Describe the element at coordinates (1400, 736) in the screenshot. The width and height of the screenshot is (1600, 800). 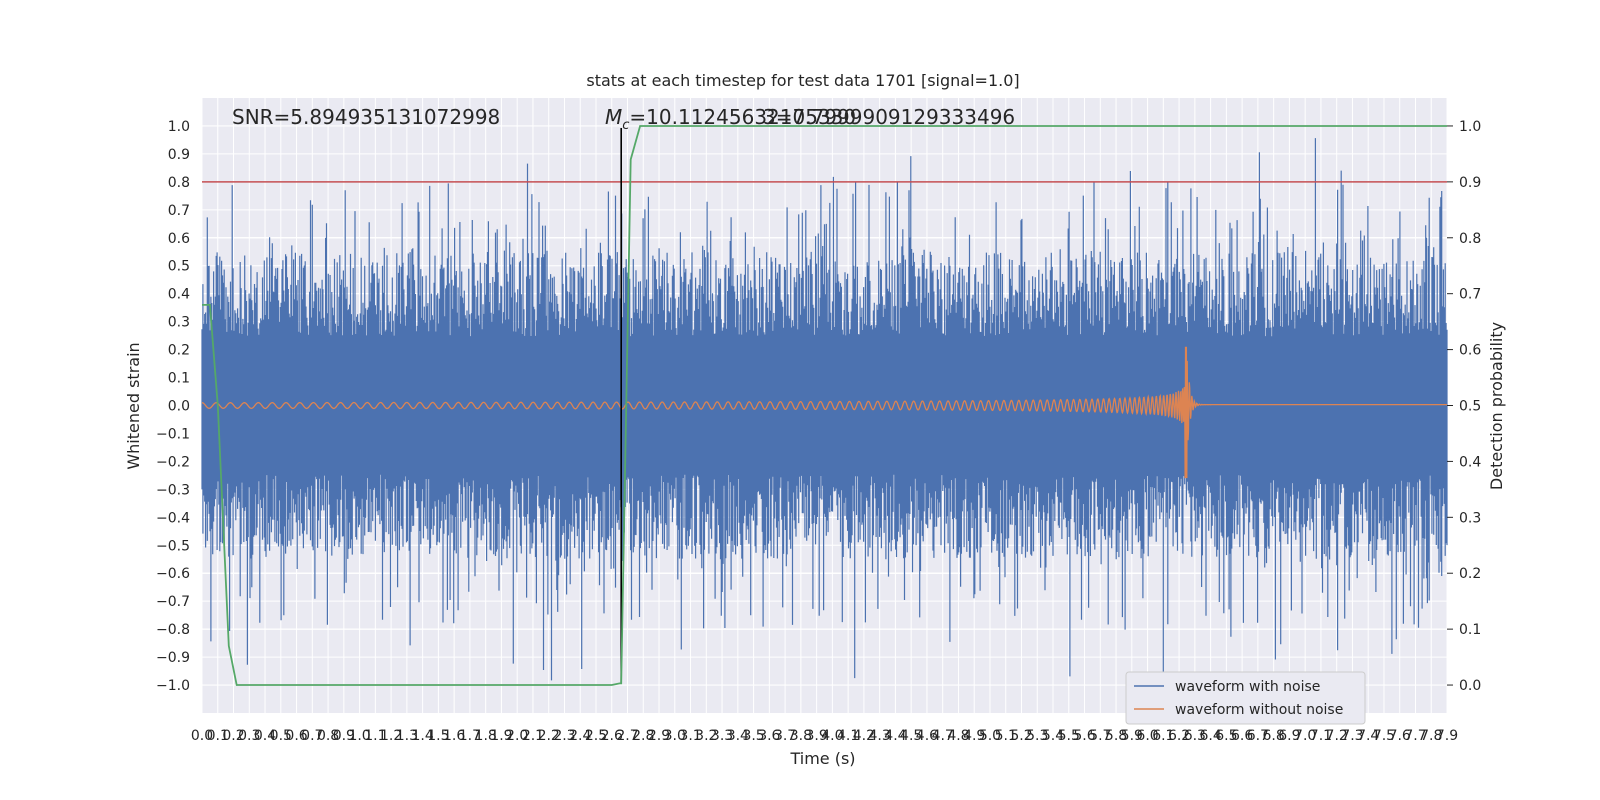
I see `x-tick-label: 7.6` at that location.